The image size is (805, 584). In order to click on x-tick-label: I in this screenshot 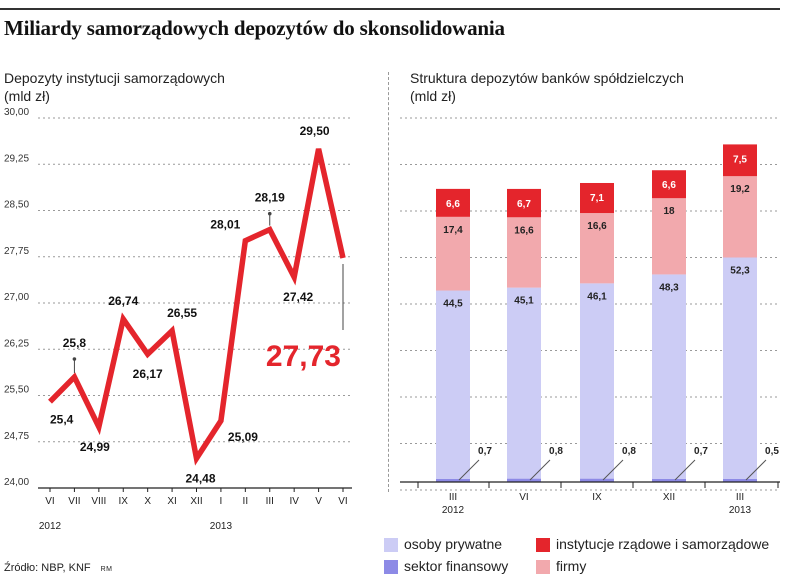, I will do `click(221, 501)`.